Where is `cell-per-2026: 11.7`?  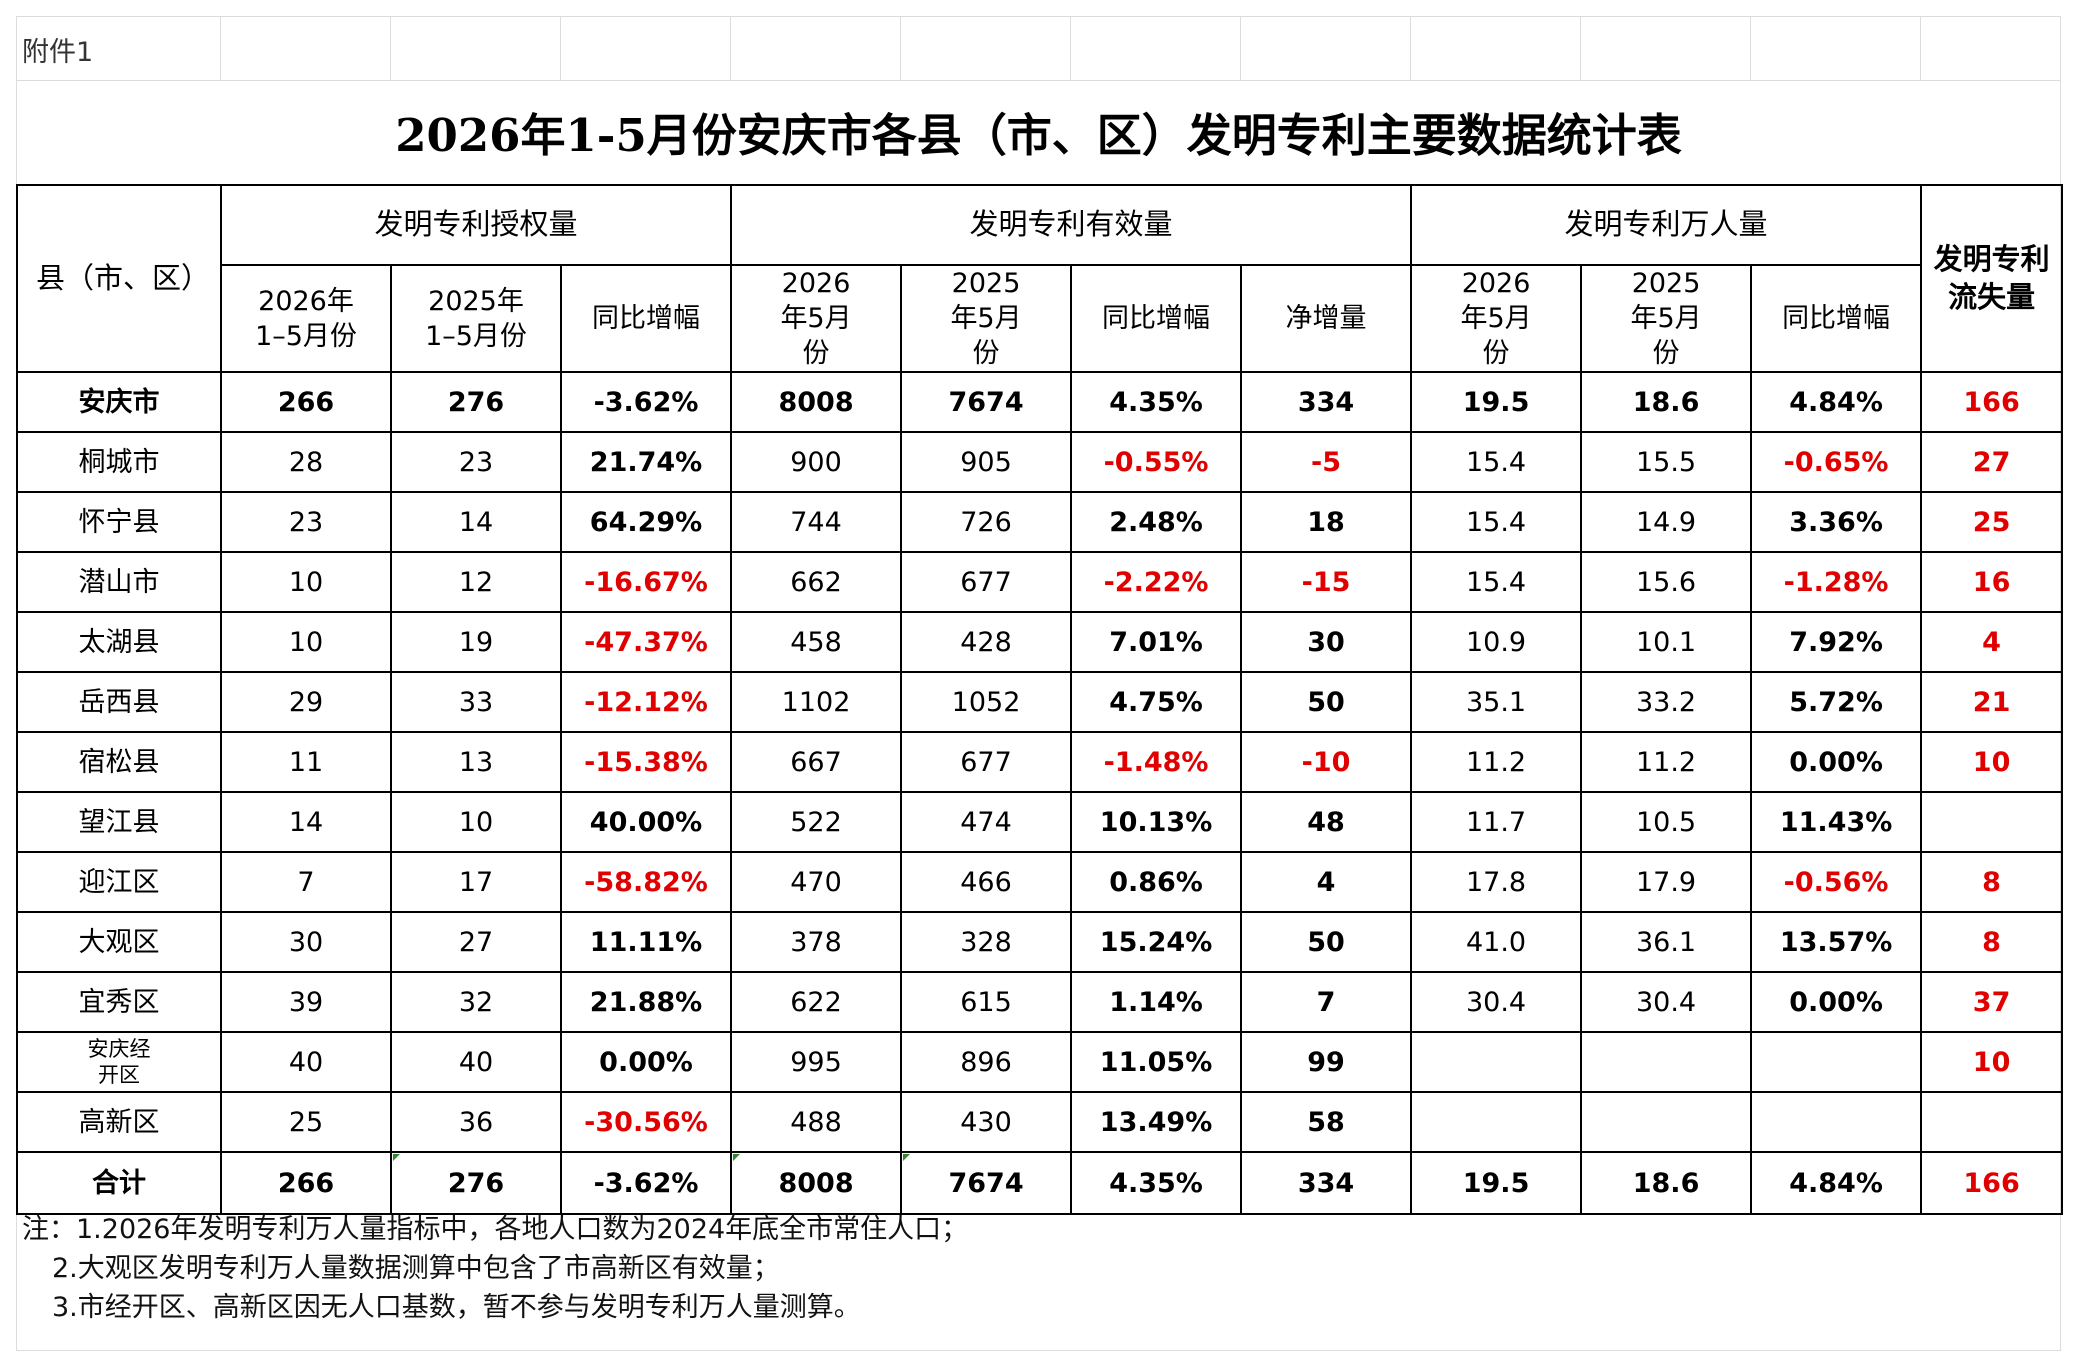
cell-per-2026: 11.7 is located at coordinates (1496, 822).